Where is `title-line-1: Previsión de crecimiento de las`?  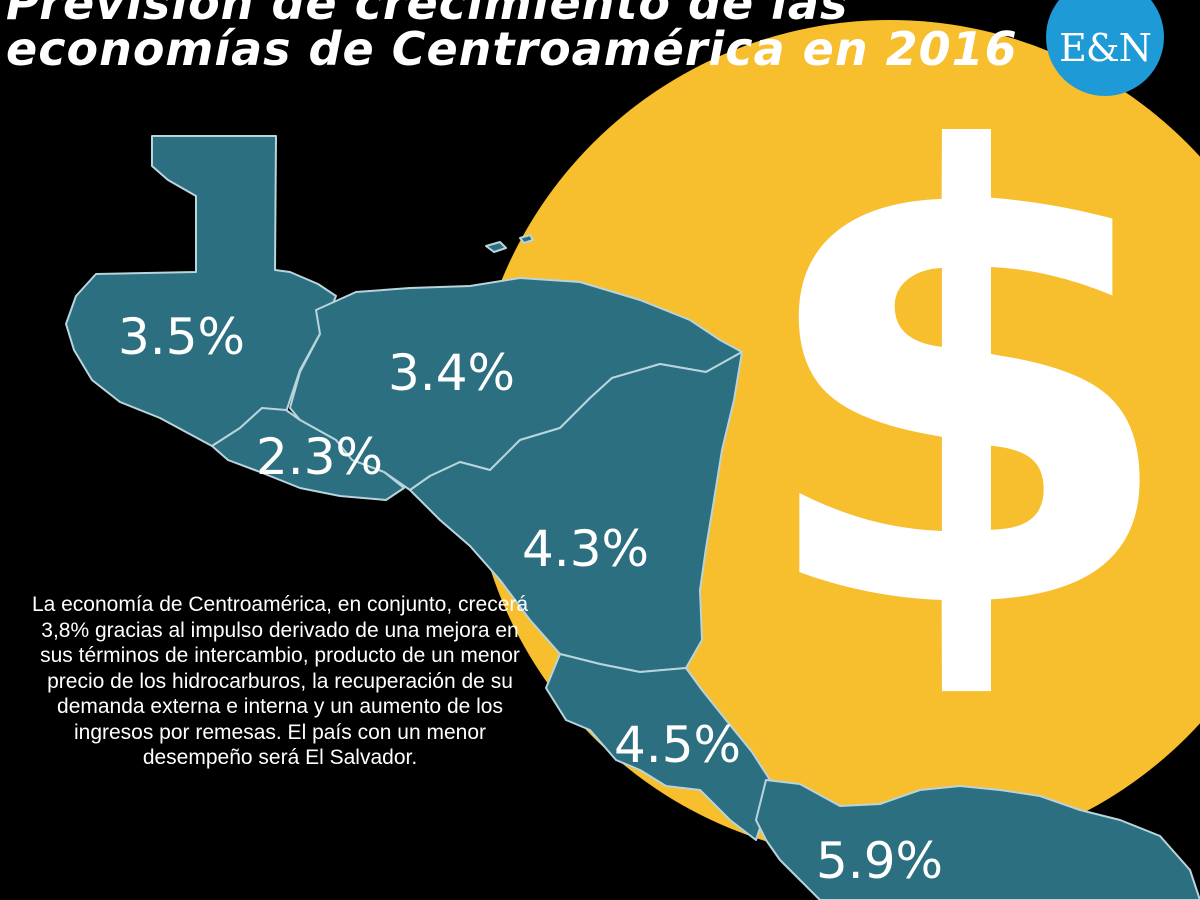 title-line-1: Previsión de crecimiento de las is located at coordinates (427, 15).